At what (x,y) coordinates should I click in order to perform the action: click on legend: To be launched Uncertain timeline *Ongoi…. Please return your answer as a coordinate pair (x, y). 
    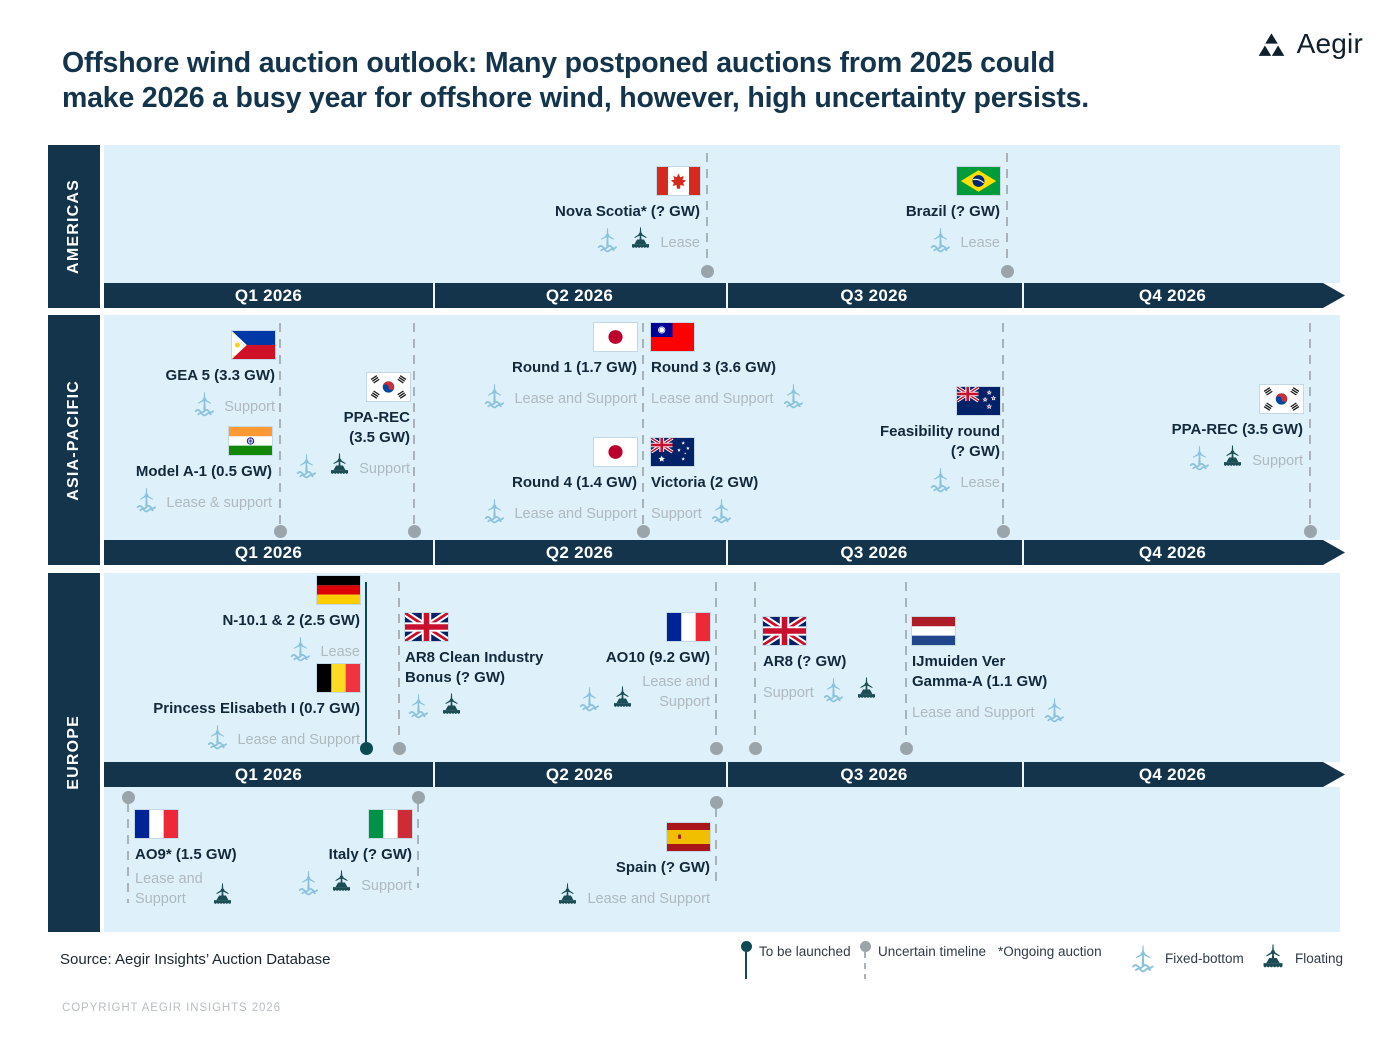
    Looking at the image, I should click on (693, 967).